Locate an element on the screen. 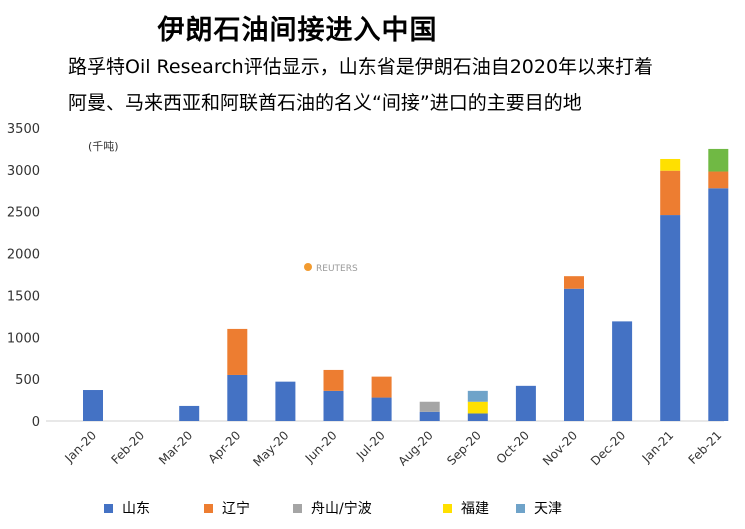 The width and height of the screenshot is (745, 529). y-tick-label: 3000 is located at coordinates (23, 171).